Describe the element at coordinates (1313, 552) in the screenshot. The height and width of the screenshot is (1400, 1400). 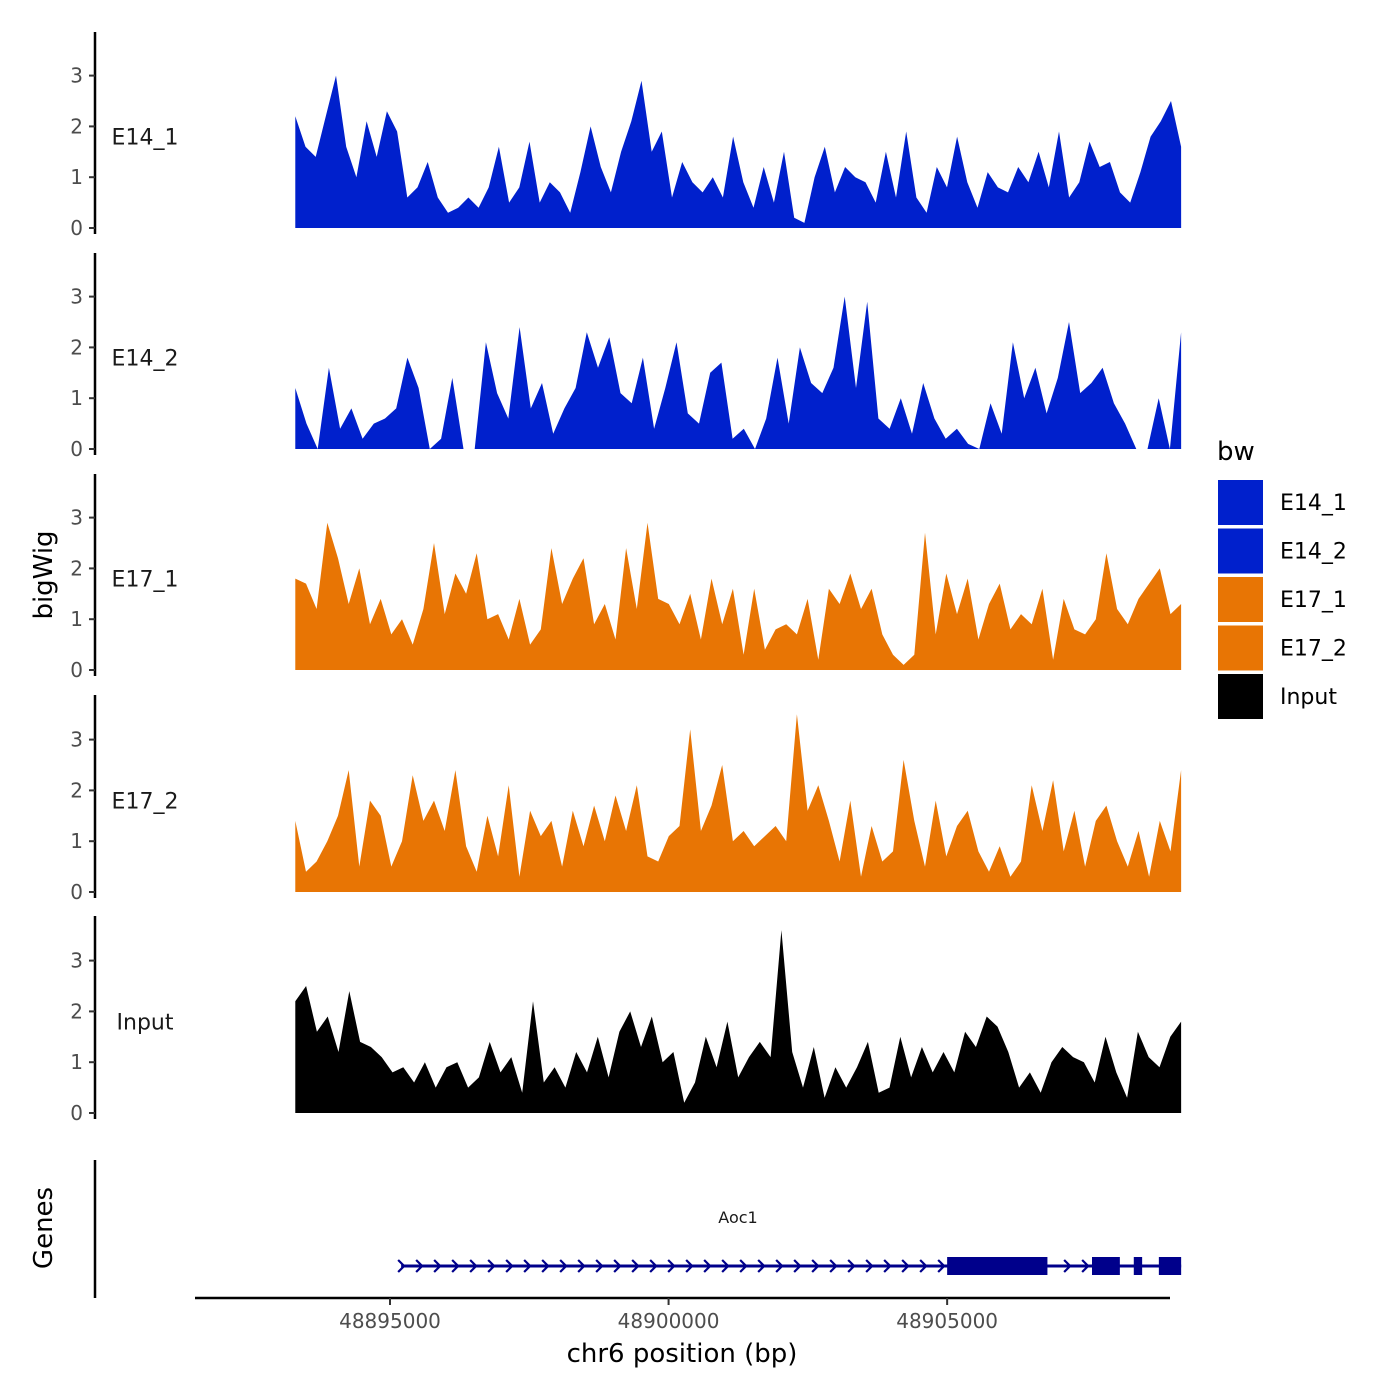
I see `legend-label: E14_2` at that location.